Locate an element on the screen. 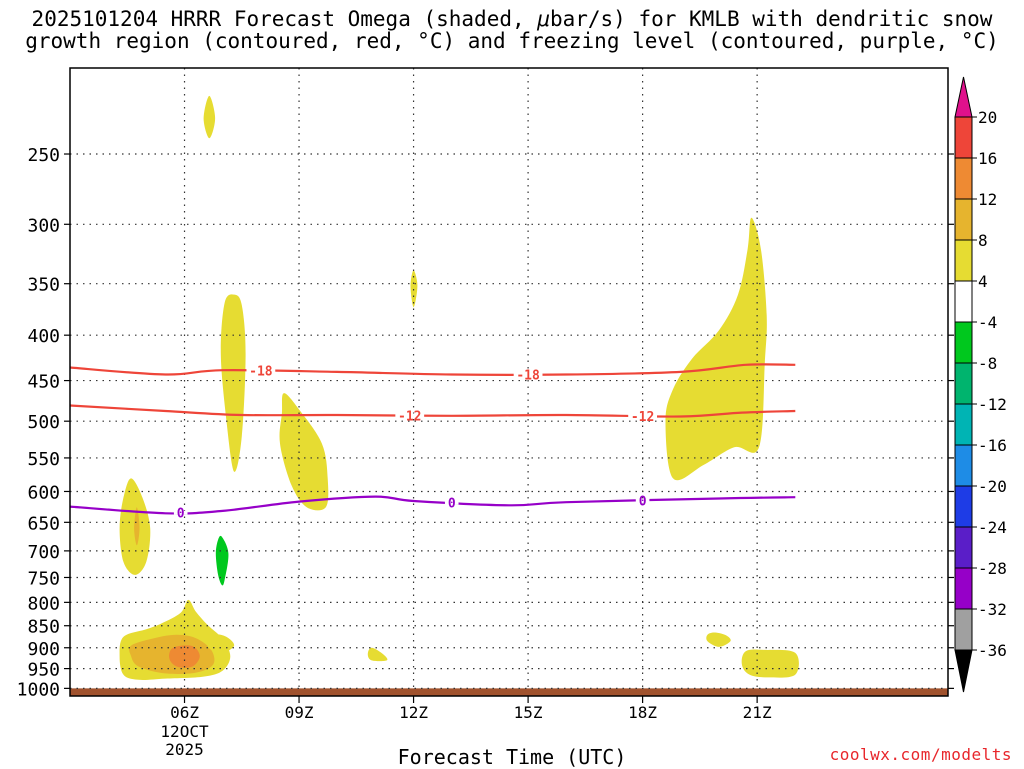 The height and width of the screenshot is (769, 1024). omega-area-negative is located at coordinates (222, 560).